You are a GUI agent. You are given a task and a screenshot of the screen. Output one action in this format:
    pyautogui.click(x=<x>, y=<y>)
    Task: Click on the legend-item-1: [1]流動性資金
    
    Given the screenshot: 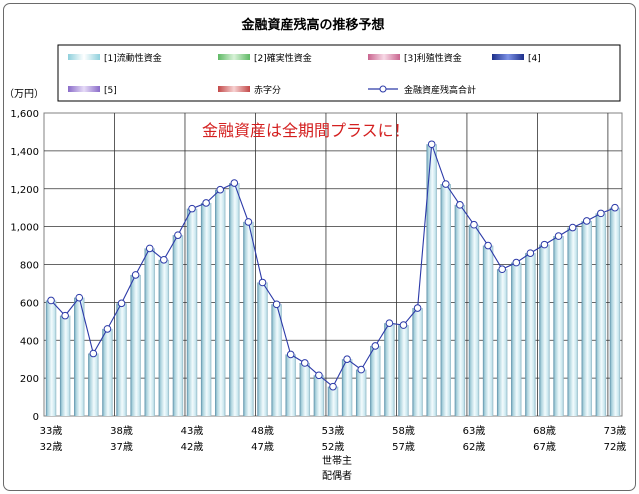 What is the action you would take?
    pyautogui.click(x=115, y=58)
    